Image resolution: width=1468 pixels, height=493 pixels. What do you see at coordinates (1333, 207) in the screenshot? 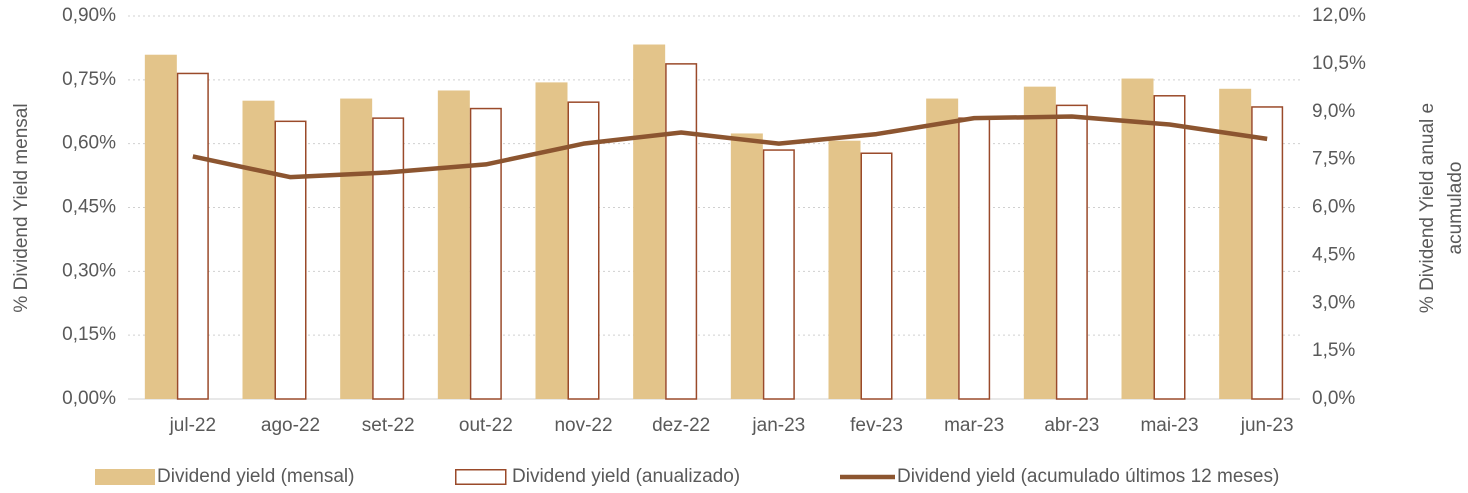
I see `y2-tick-label: 6,0%` at bounding box center [1333, 207].